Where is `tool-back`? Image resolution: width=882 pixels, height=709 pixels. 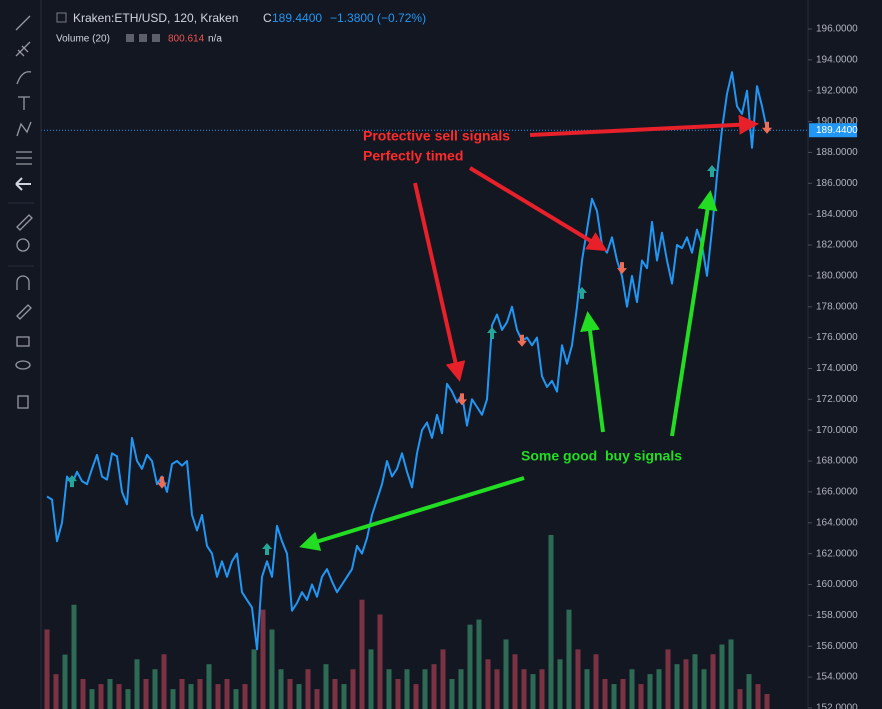 tool-back is located at coordinates (23, 184).